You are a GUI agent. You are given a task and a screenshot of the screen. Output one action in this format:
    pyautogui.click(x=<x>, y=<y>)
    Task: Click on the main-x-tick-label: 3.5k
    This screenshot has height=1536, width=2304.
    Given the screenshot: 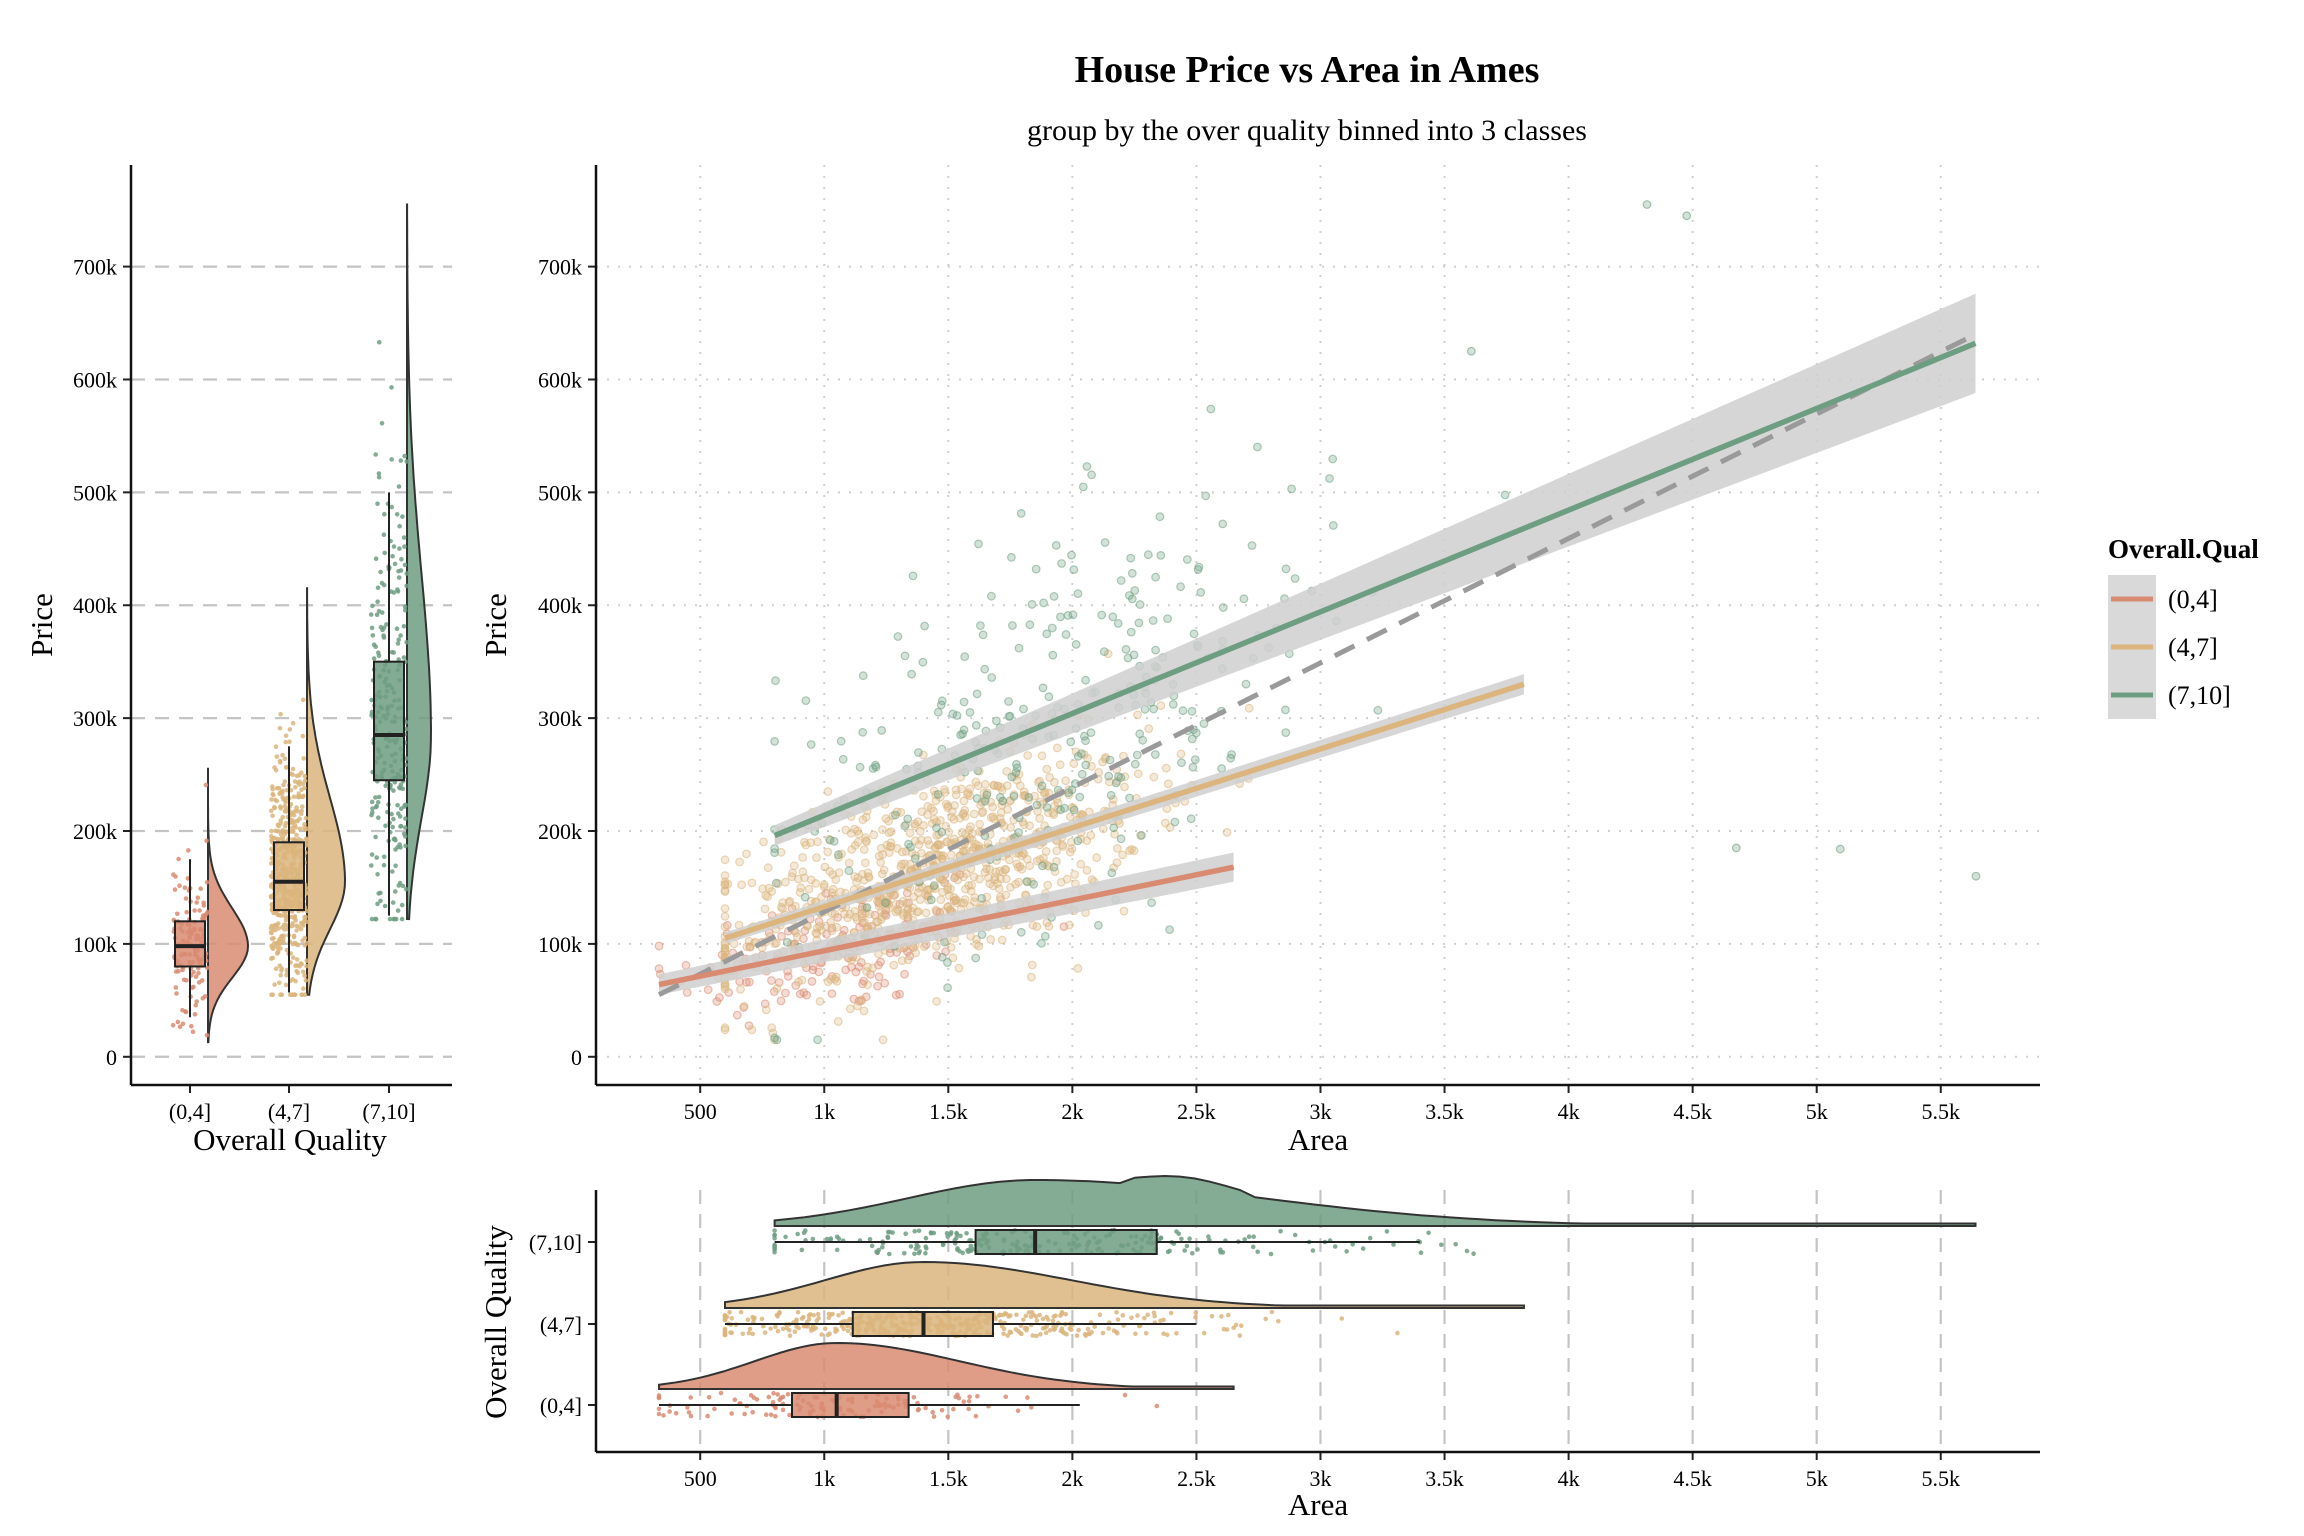 What is the action you would take?
    pyautogui.click(x=1444, y=1111)
    